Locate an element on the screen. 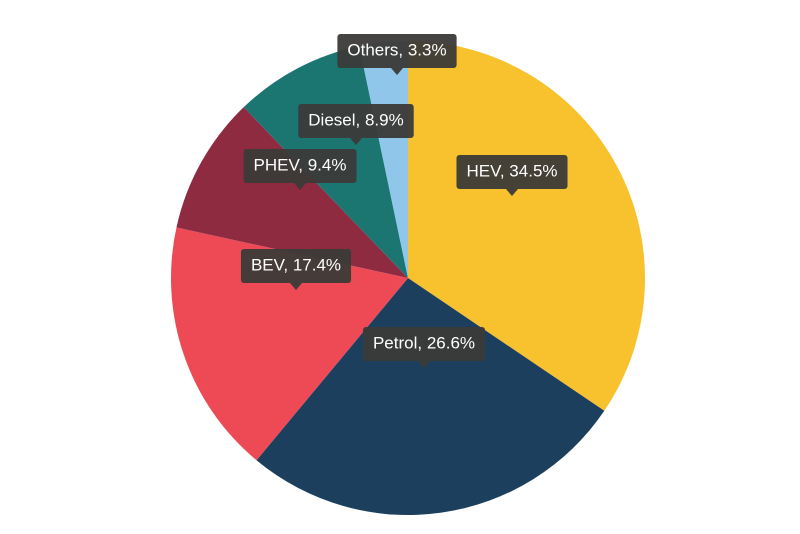 This screenshot has height=534, width=800. label-text: BEV, 17.4% is located at coordinates (296, 264).